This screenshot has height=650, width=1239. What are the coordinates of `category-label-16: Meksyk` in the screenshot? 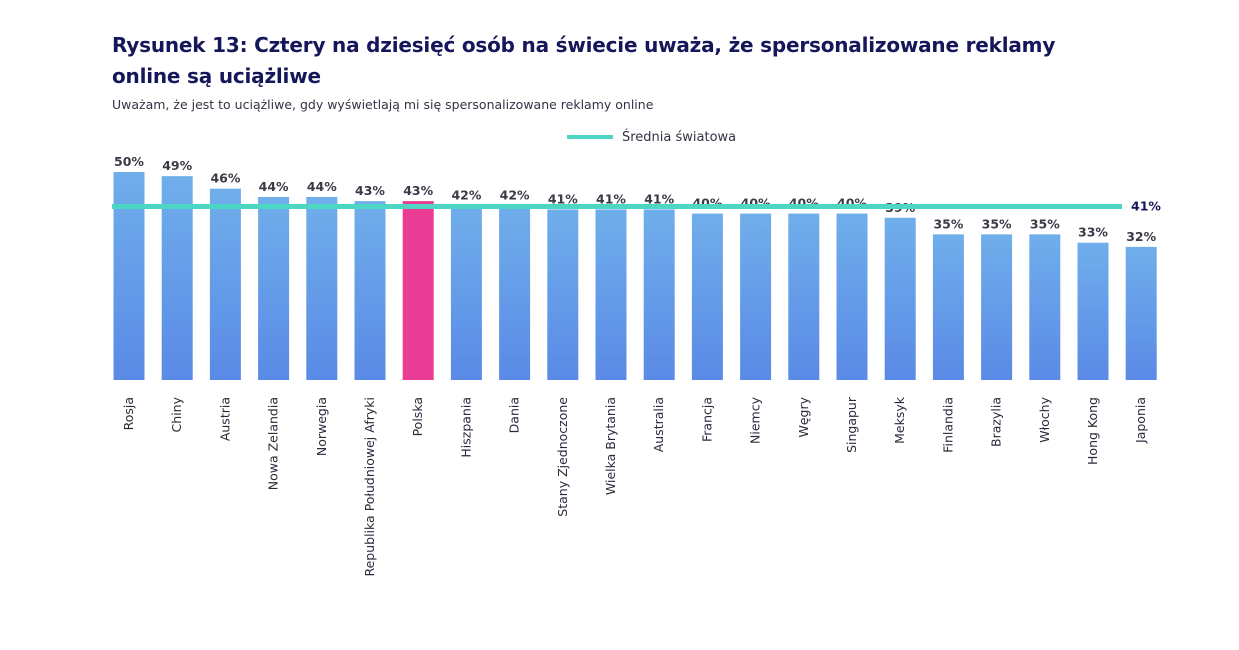 It's located at (899, 420).